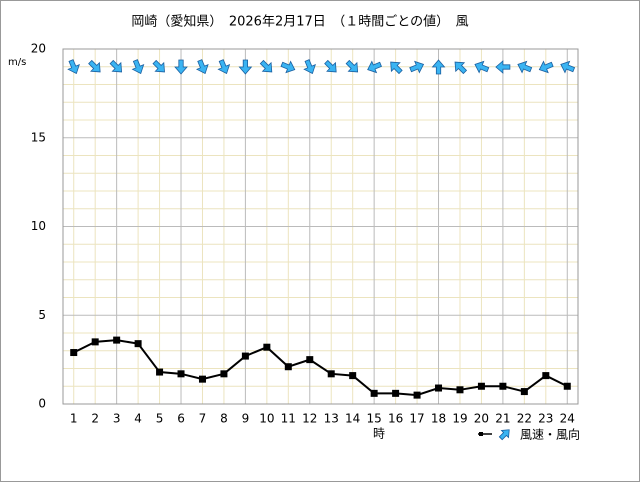 This screenshot has width=640, height=486. Describe the element at coordinates (352, 419) in the screenshot. I see `x-tick-label: 14` at that location.